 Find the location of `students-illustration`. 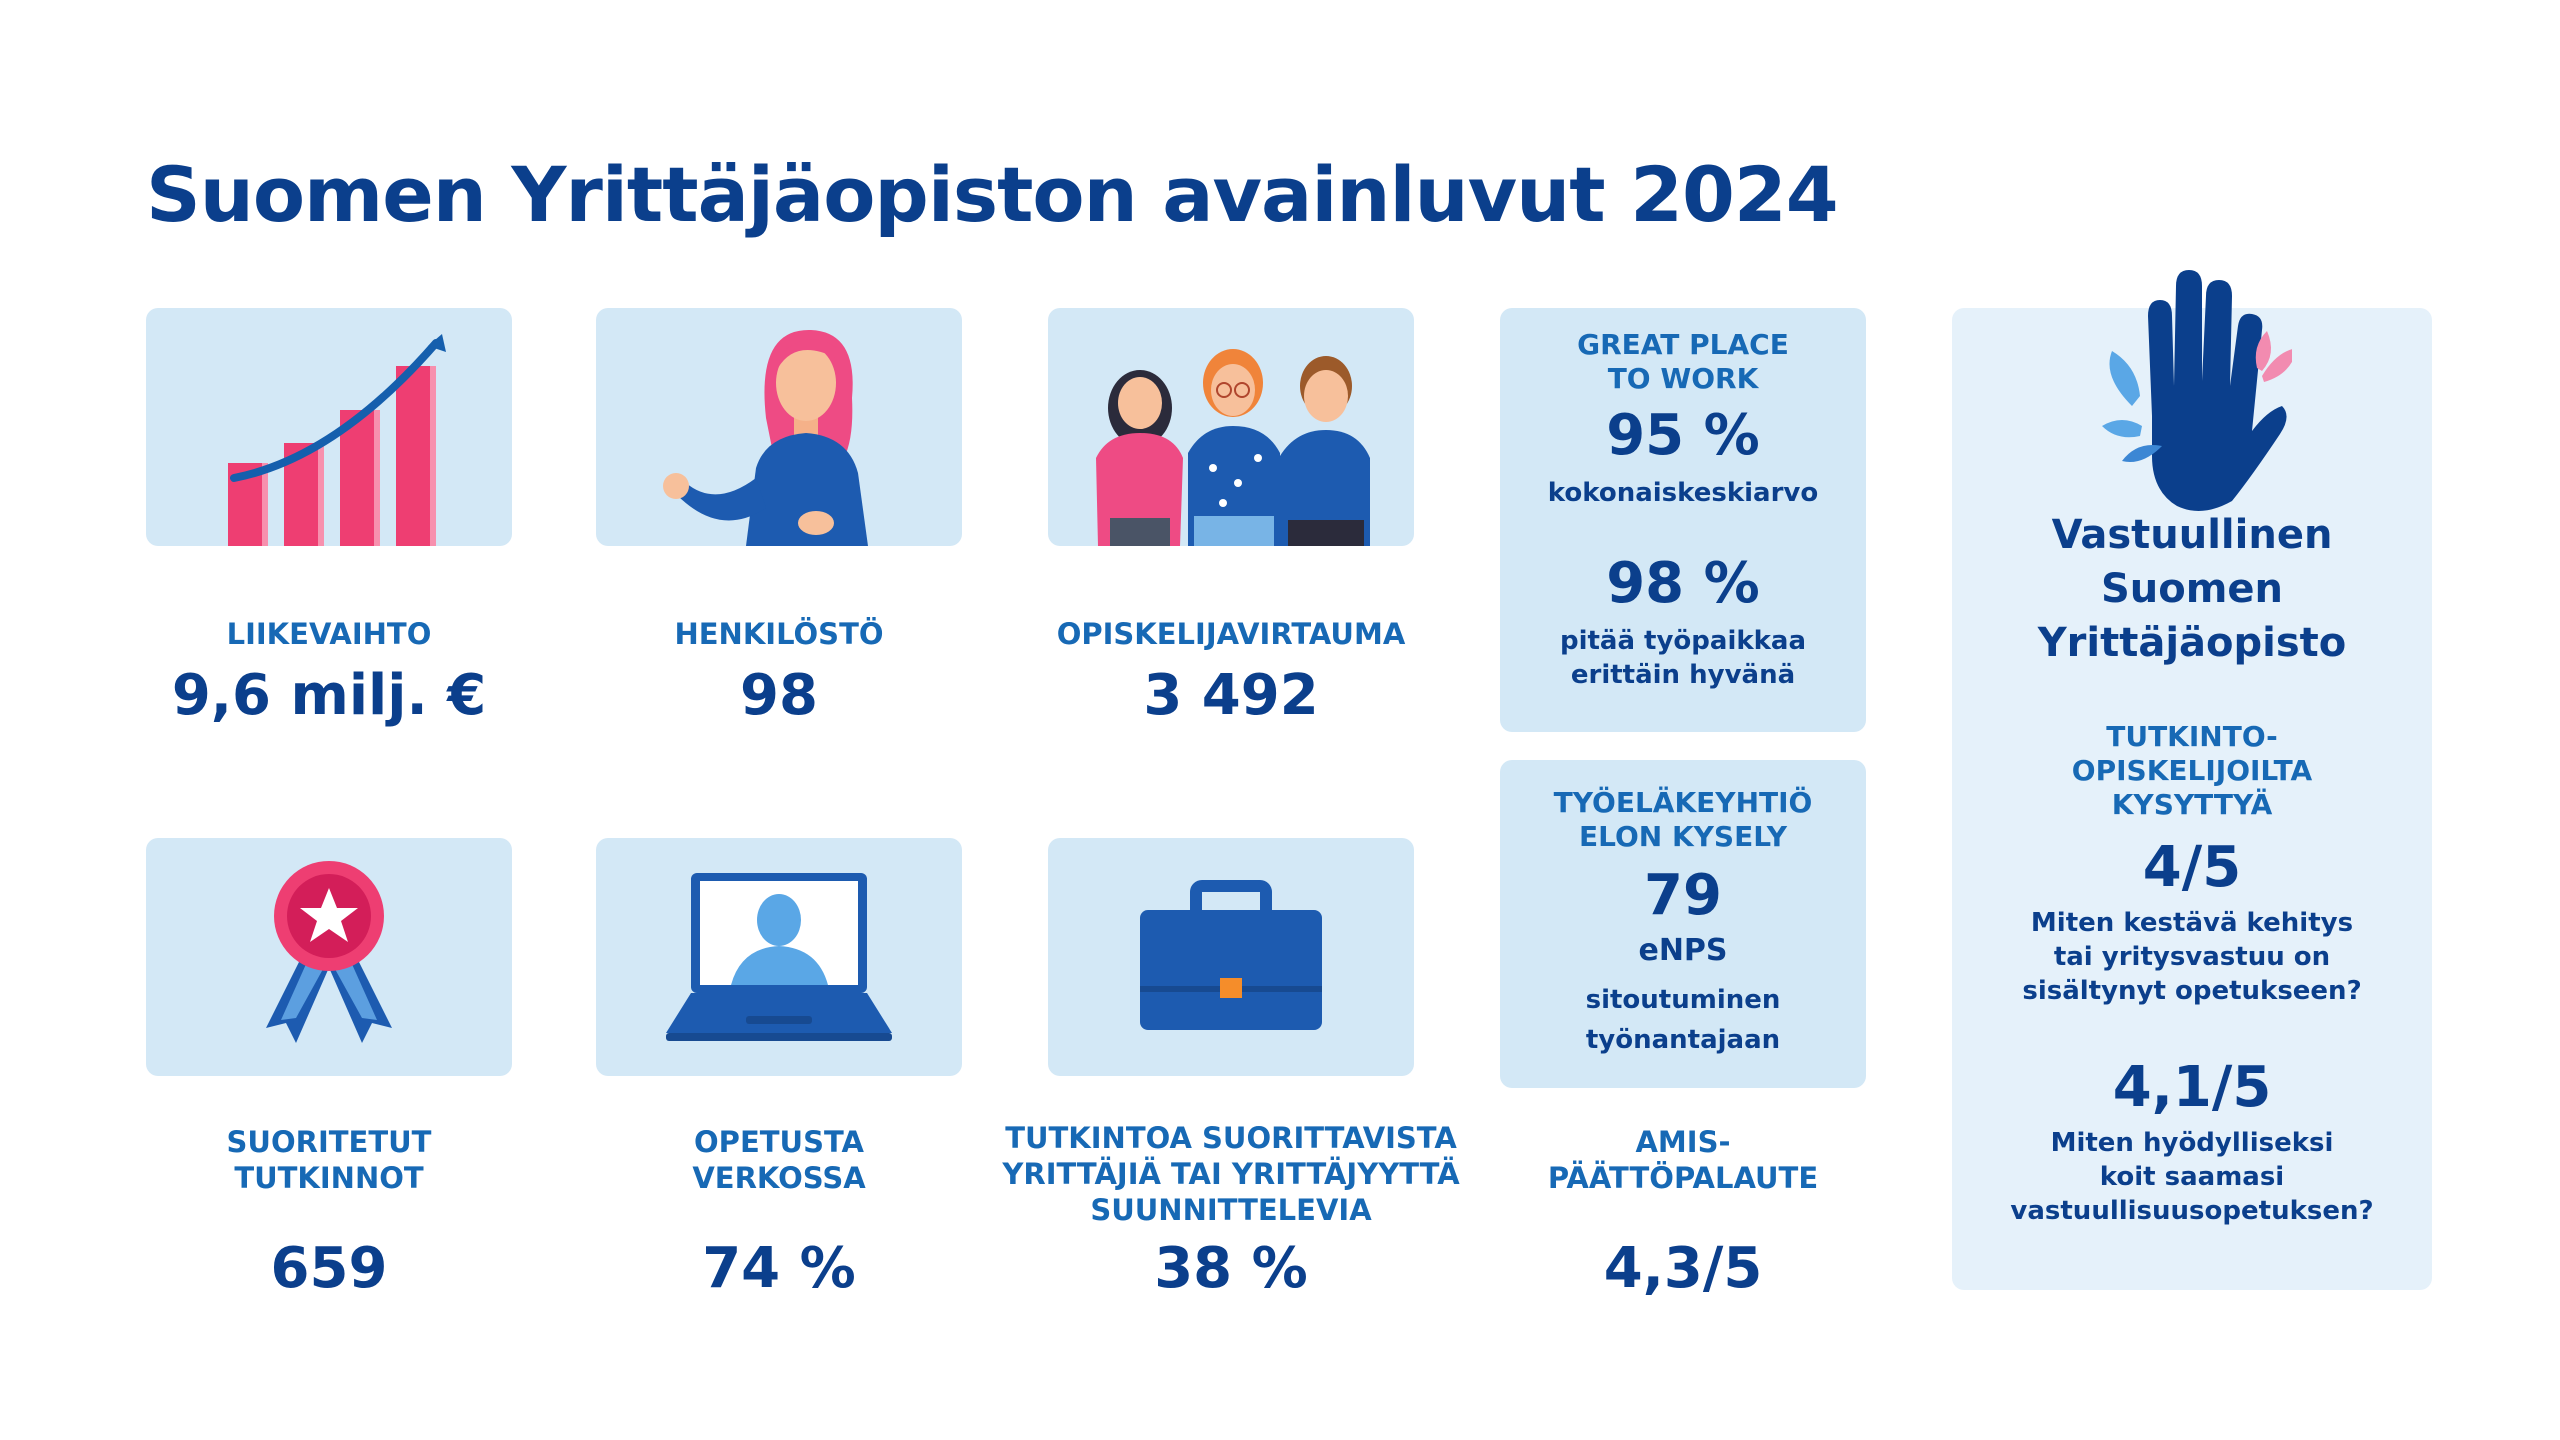

students-illustration is located at coordinates (1231, 427).